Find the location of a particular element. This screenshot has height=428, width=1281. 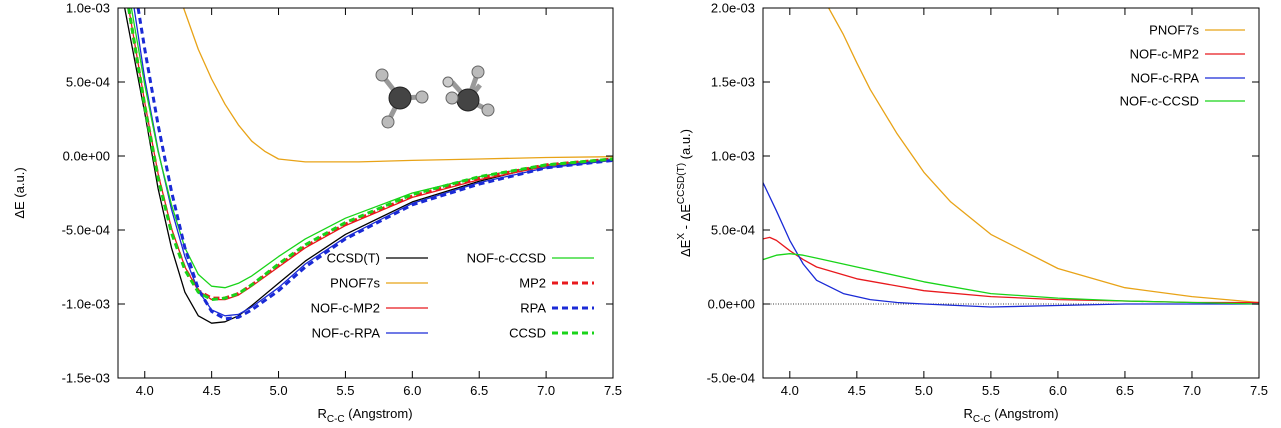

right-y-axis-label: ΔEX - ΔECCSD(T) (a.u.) is located at coordinates (684, 193).